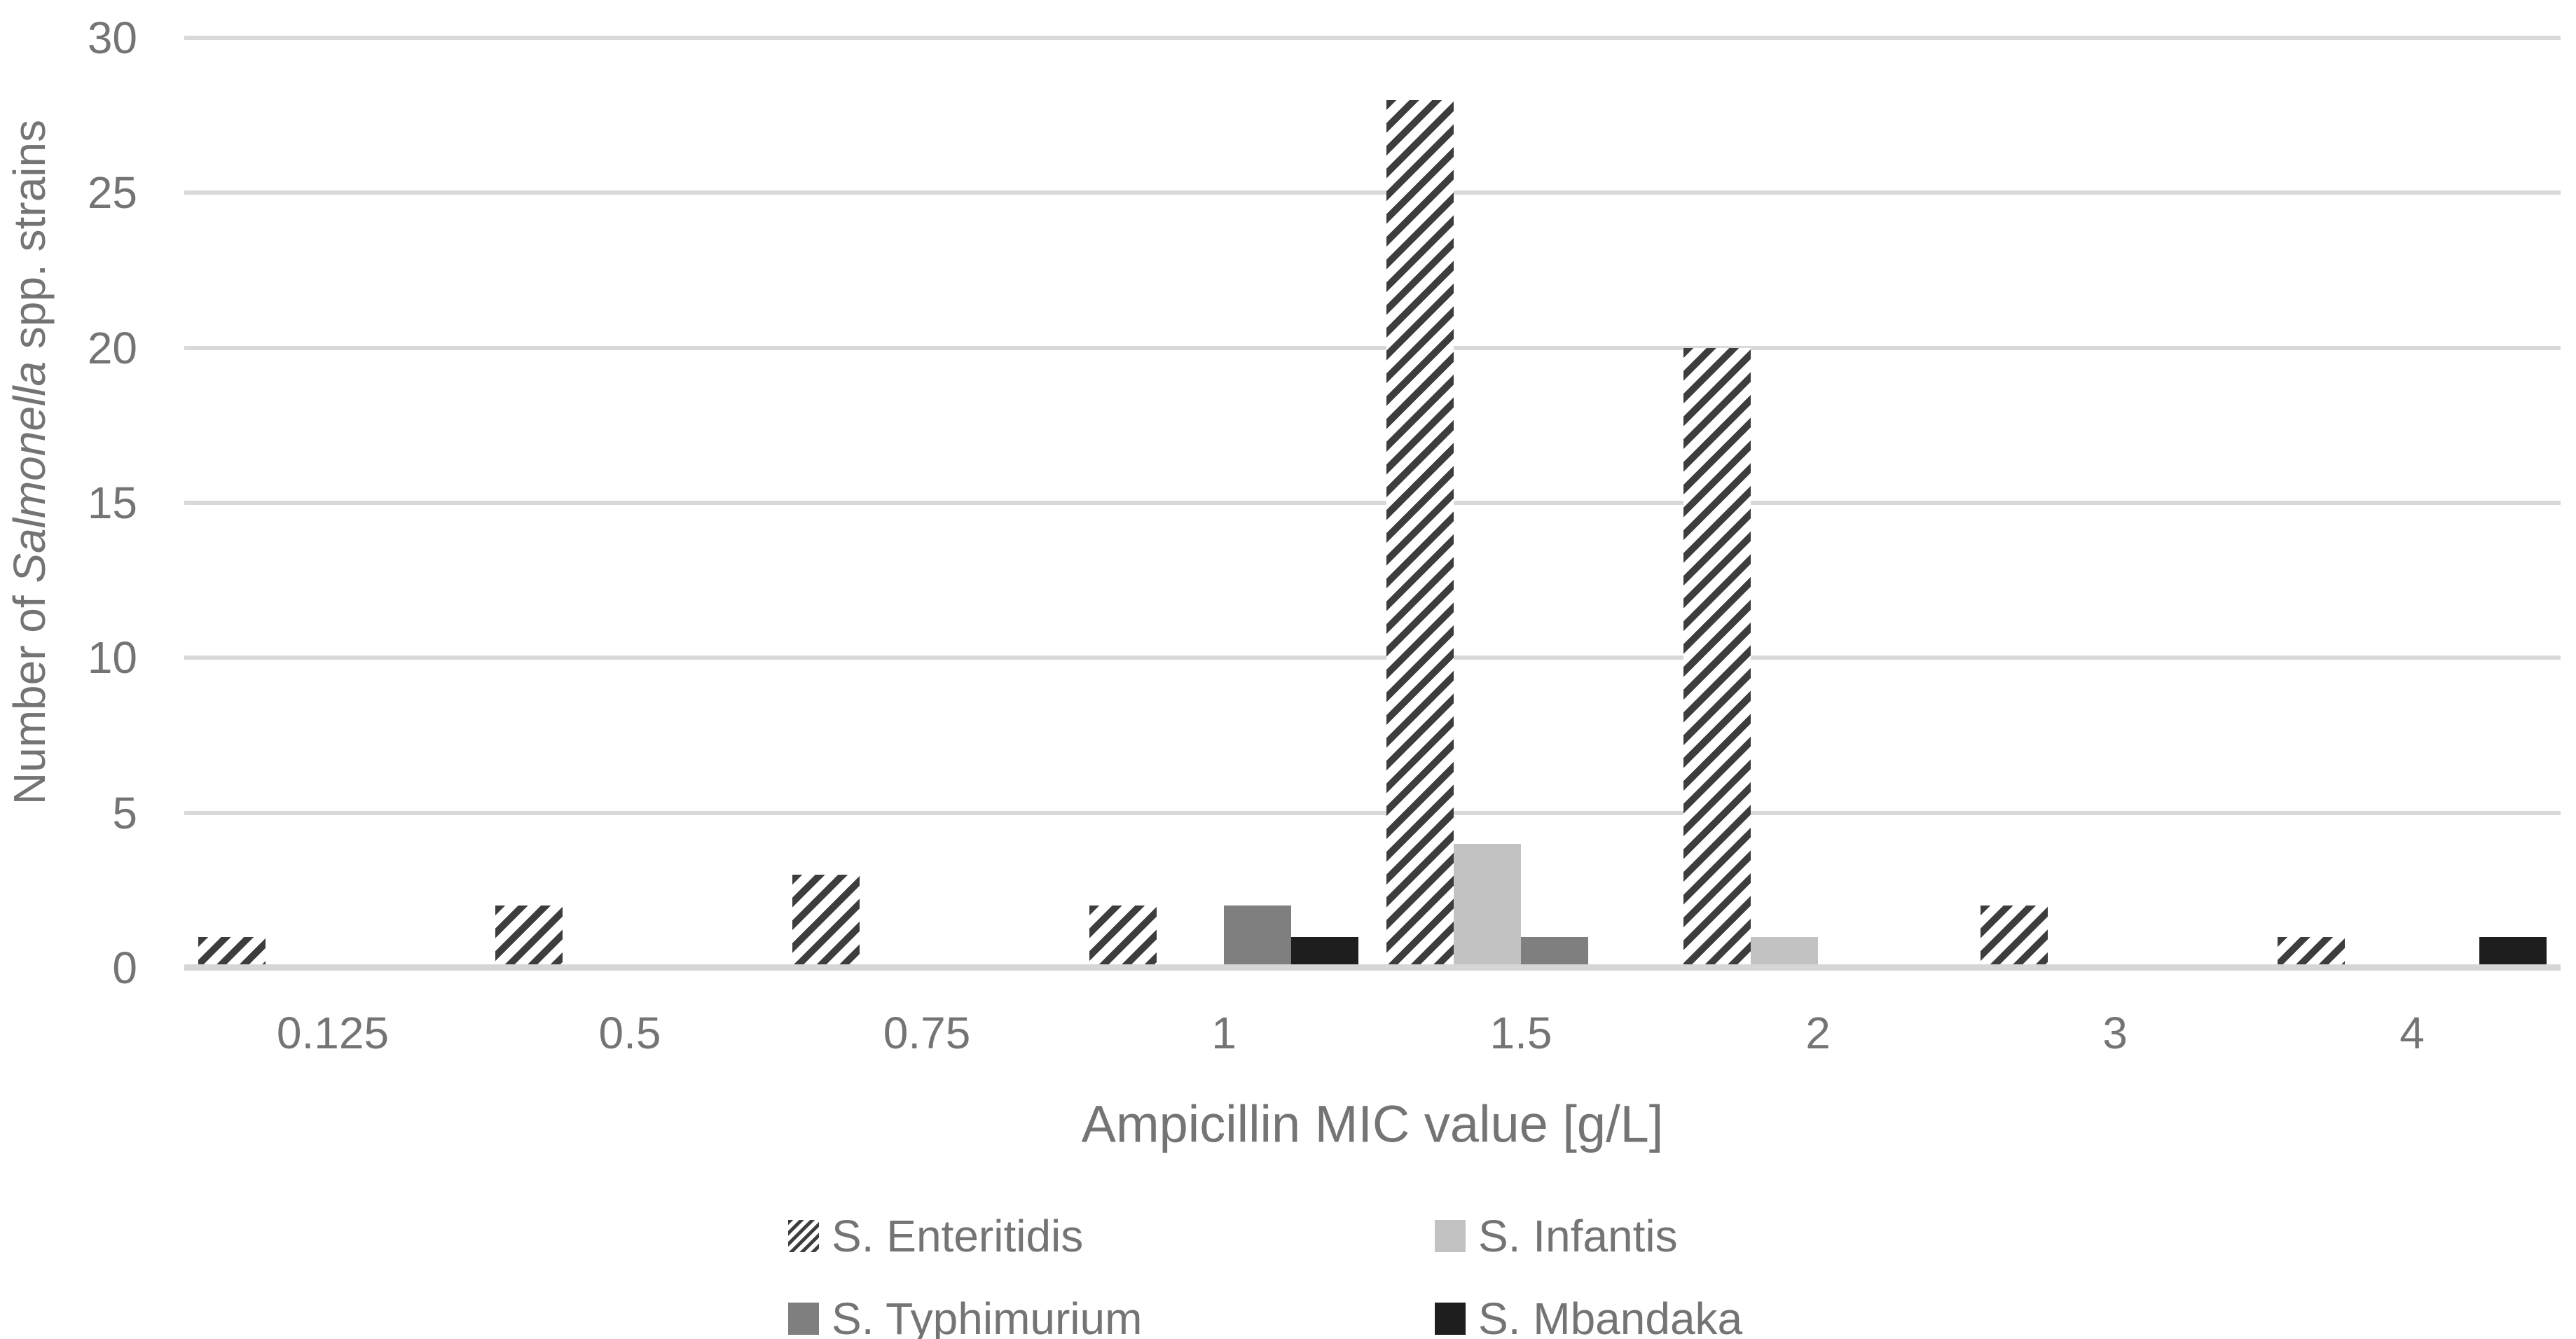 The width and height of the screenshot is (2576, 1339). Describe the element at coordinates (112, 192) in the screenshot. I see `y-tick-label-25: 25` at that location.